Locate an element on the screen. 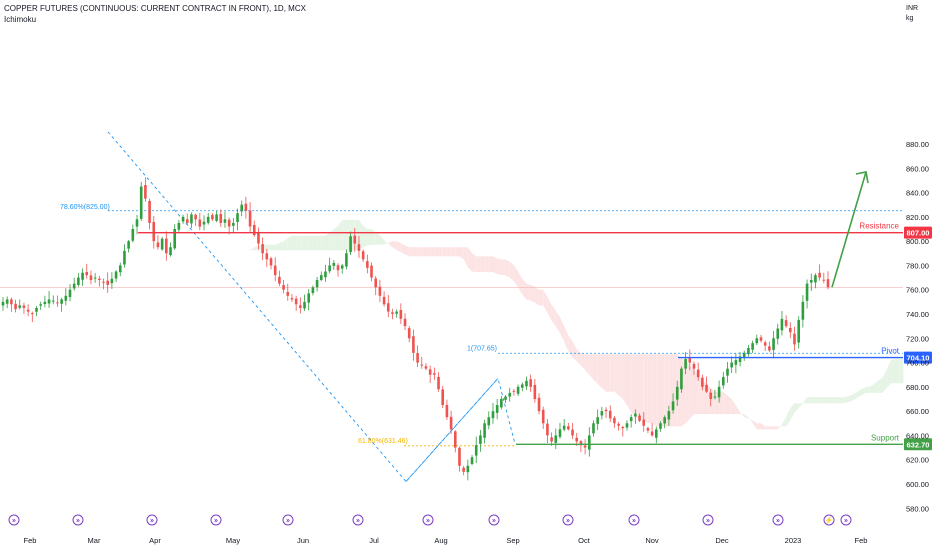 The image size is (932, 550). level-name-support: Support is located at coordinates (885, 437).